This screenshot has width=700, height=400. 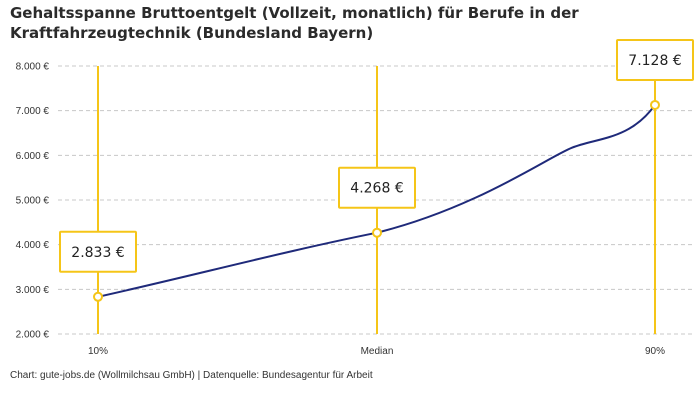 I want to click on value-callout-1: 4.268 €, so click(x=377, y=187).